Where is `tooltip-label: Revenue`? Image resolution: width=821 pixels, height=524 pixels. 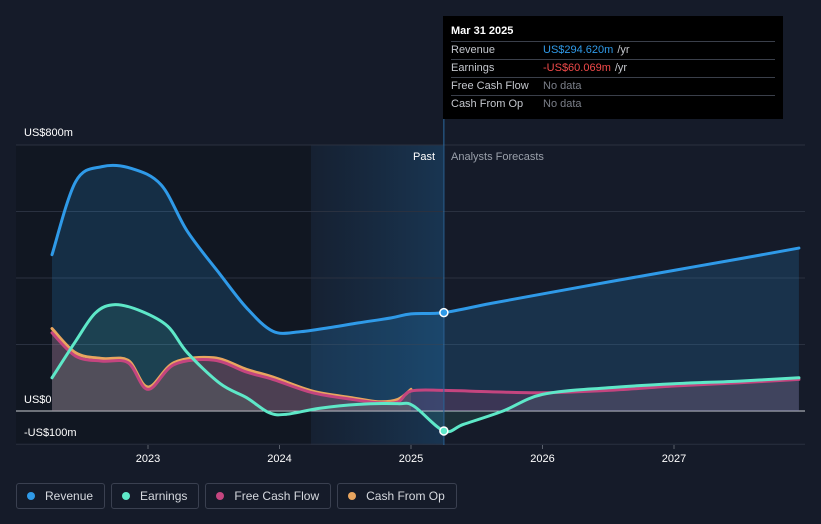
tooltip-label: Revenue is located at coordinates (473, 50).